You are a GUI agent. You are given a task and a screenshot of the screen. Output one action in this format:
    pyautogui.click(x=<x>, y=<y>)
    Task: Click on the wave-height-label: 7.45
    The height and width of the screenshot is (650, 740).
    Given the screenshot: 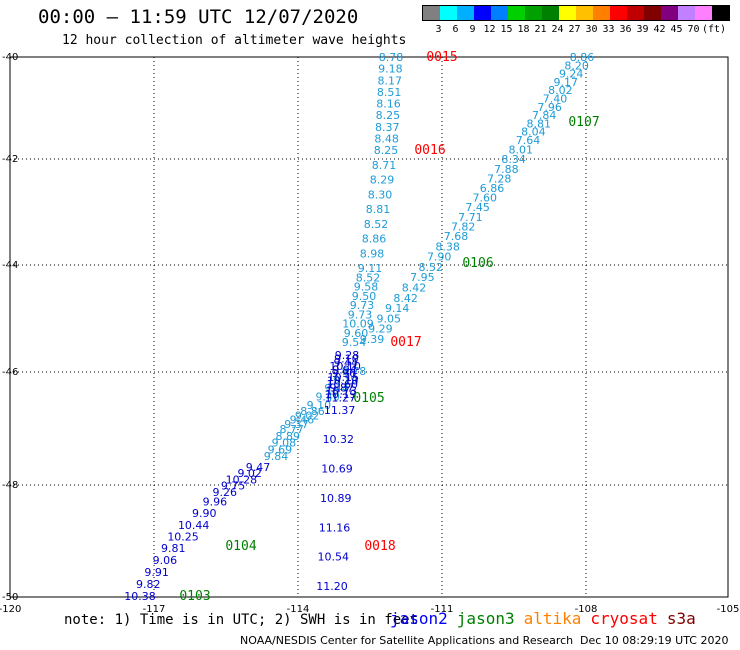 What is the action you would take?
    pyautogui.click(x=477, y=207)
    